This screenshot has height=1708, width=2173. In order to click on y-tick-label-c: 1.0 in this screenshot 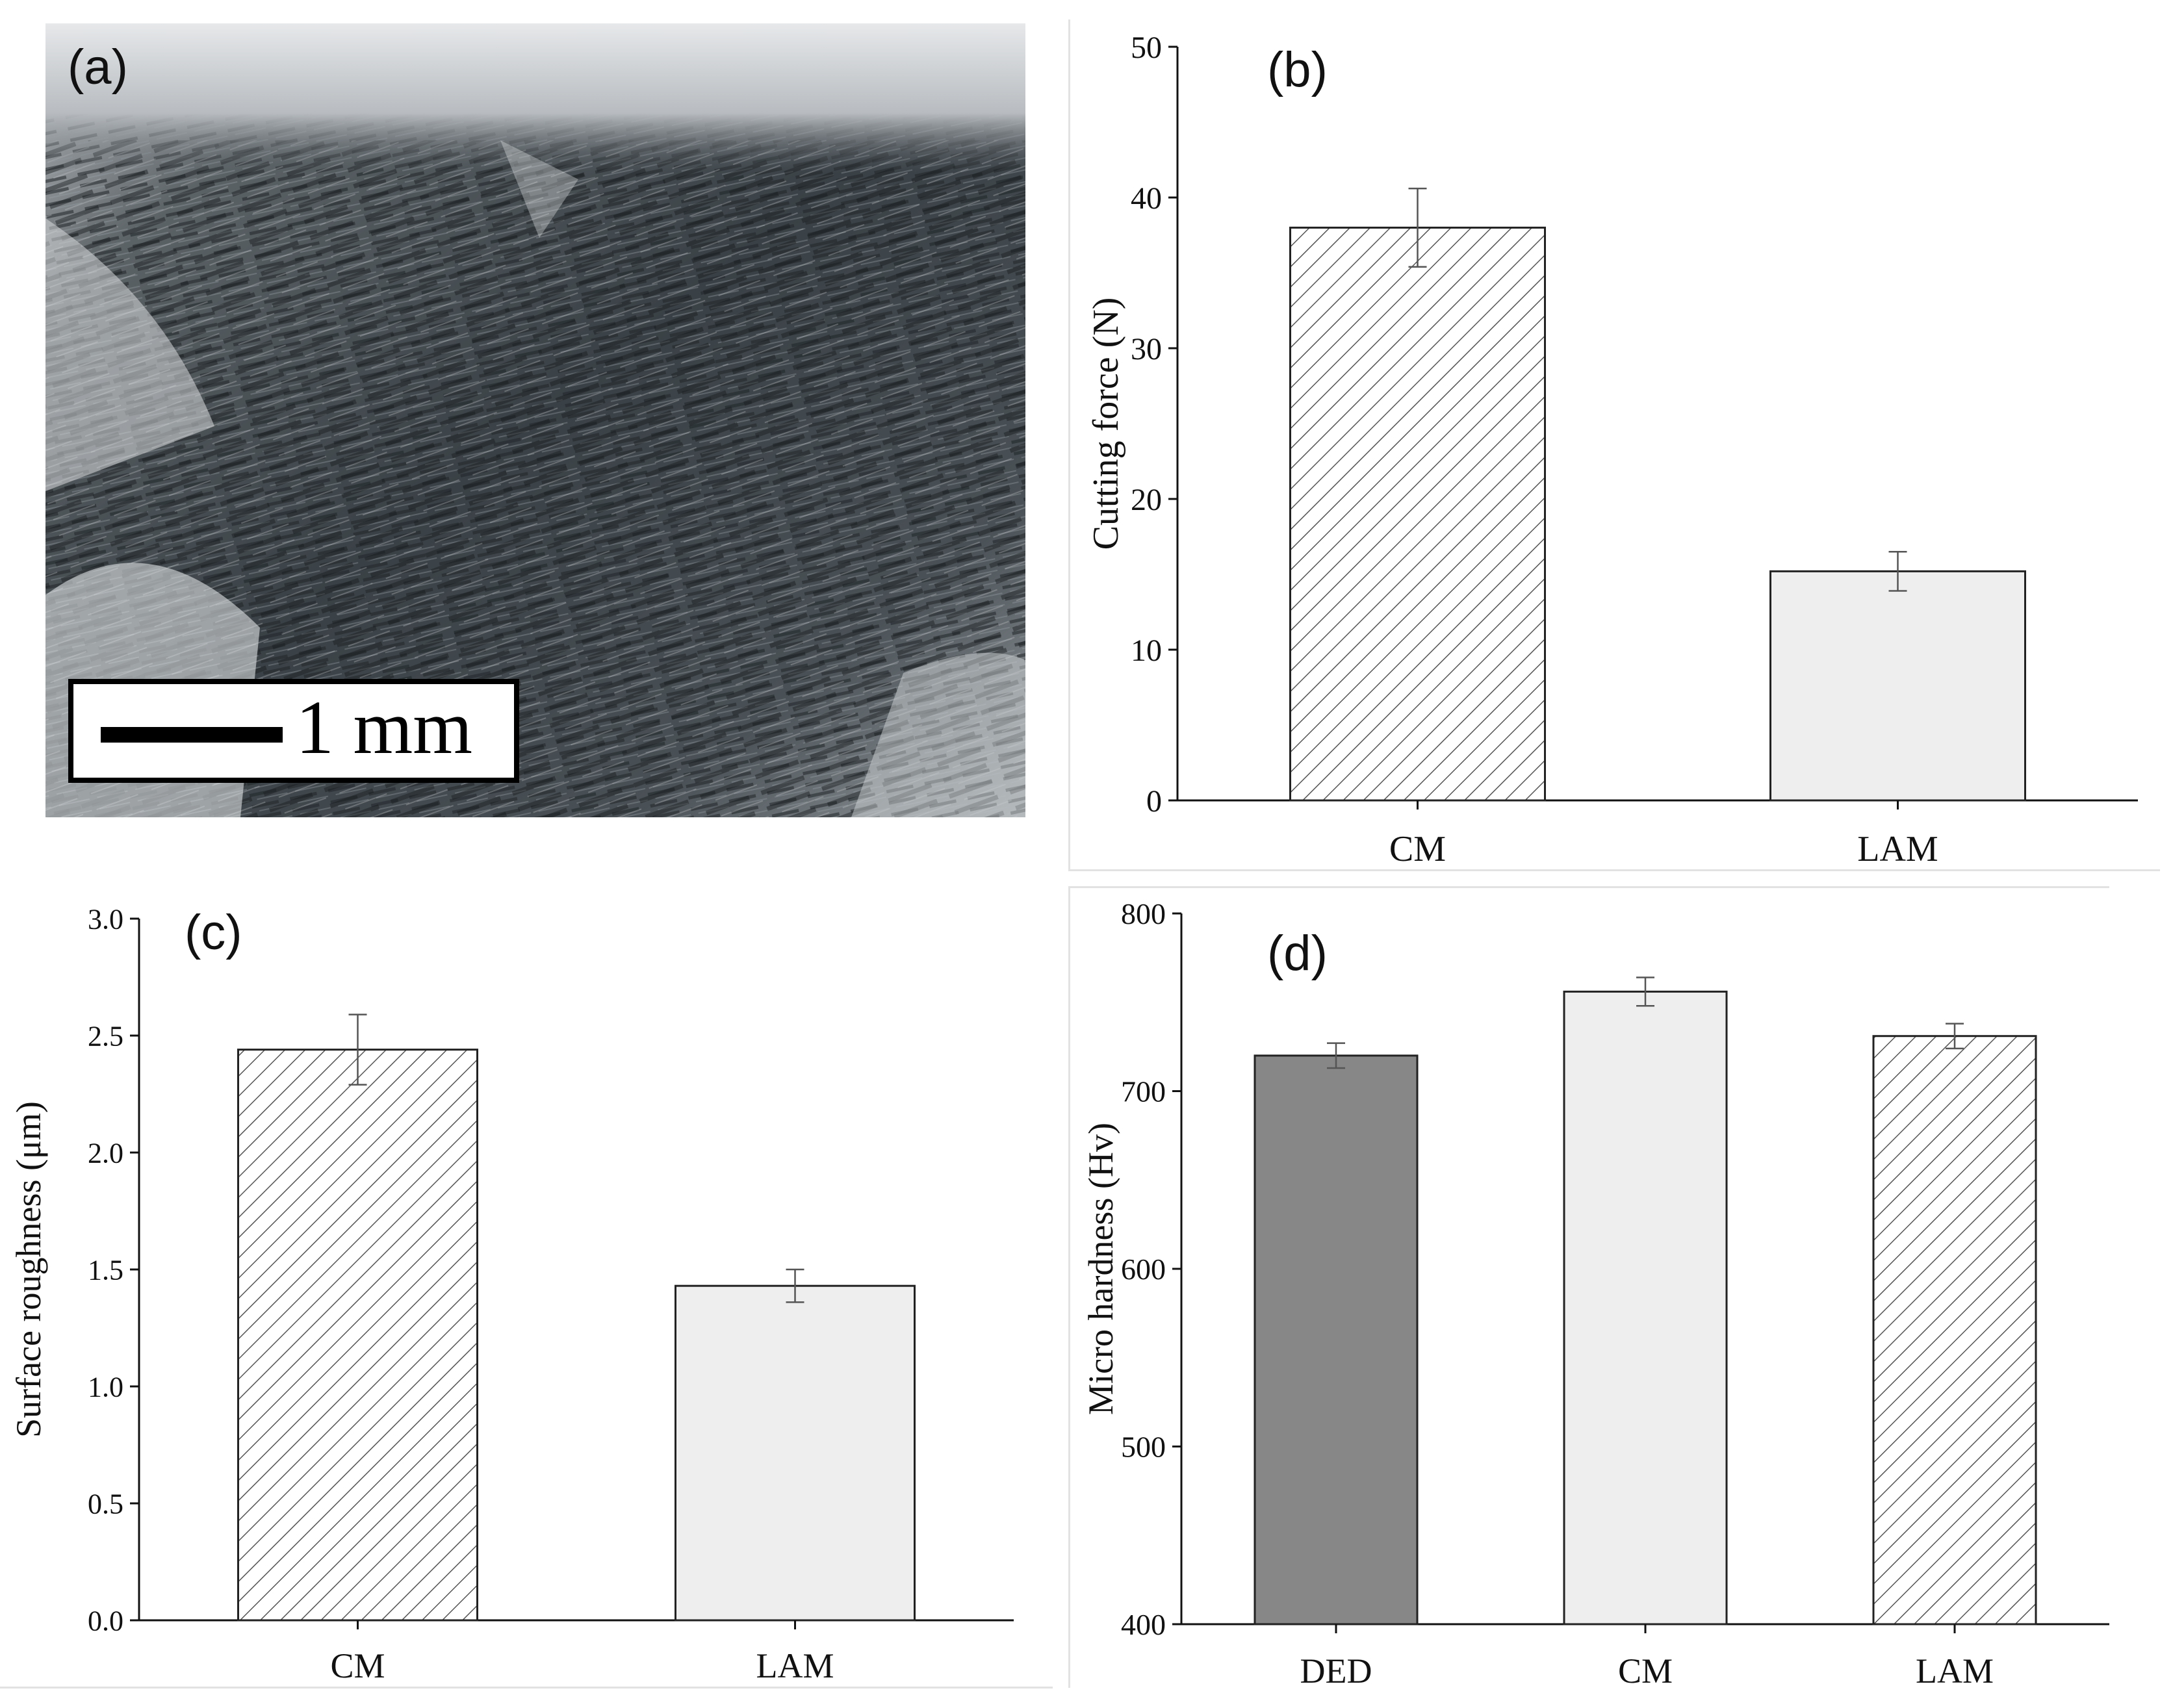, I will do `click(106, 1387)`.